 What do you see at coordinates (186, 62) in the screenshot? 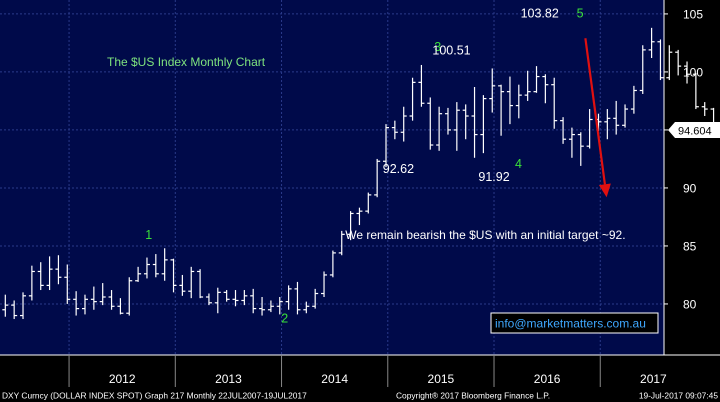
I see `chart-title: The $US Index Monthly Chart` at bounding box center [186, 62].